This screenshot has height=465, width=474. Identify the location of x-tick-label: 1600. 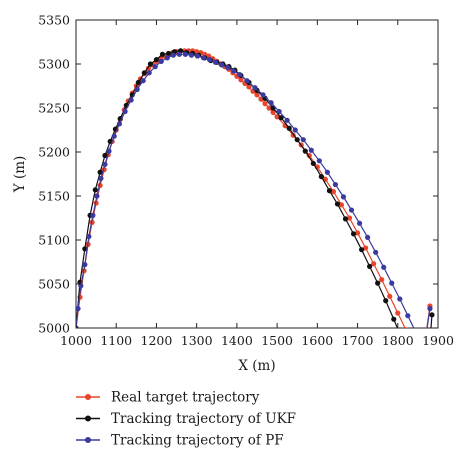
(317, 340).